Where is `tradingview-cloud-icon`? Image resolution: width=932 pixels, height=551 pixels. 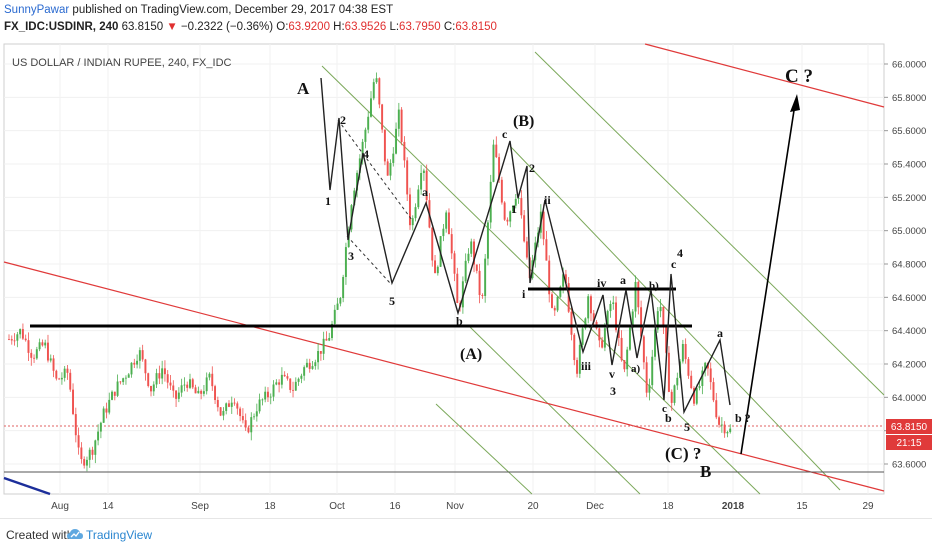
tradingview-cloud-icon is located at coordinates (75, 534).